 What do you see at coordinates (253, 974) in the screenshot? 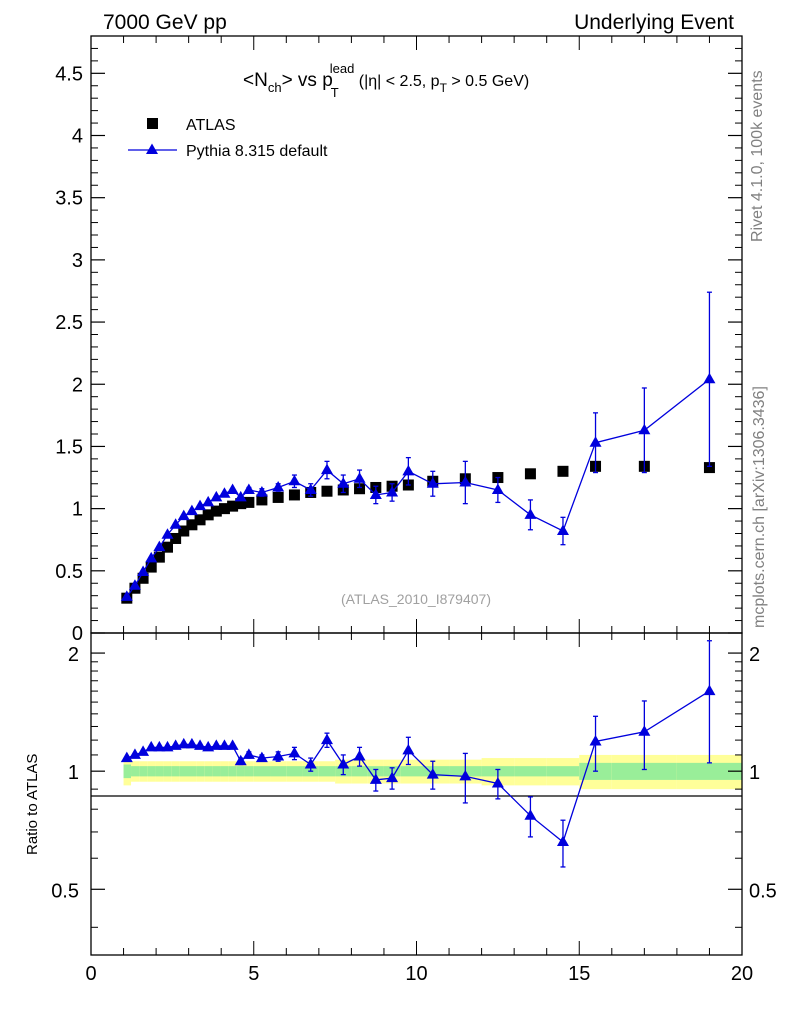
I see `ratio-xtick-label: 5` at bounding box center [253, 974].